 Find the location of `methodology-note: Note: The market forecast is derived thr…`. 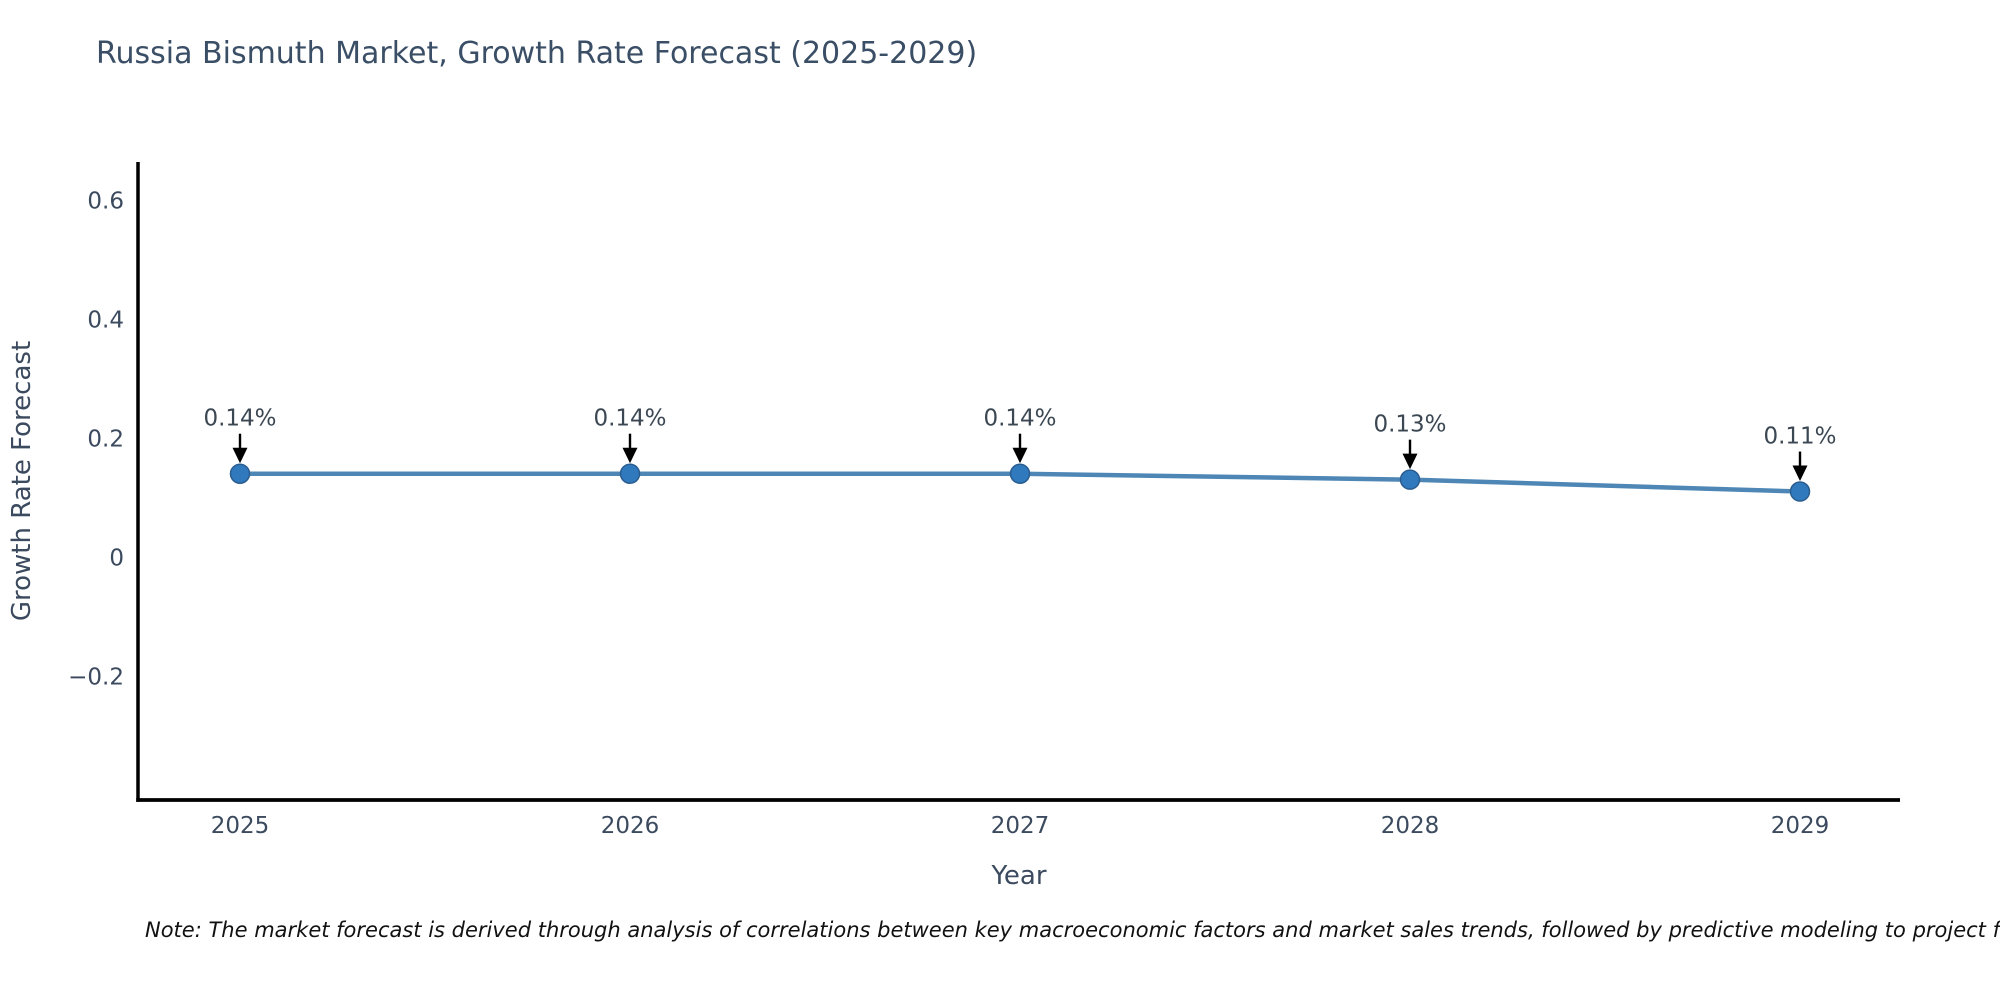

methodology-note: Note: The market forecast is derived thr… is located at coordinates (1072, 930).